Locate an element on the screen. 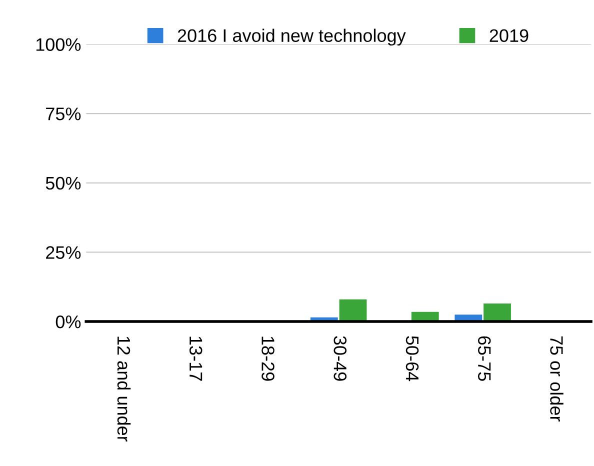 The image size is (594, 466). x-tick-label: 18-29 is located at coordinates (268, 358).